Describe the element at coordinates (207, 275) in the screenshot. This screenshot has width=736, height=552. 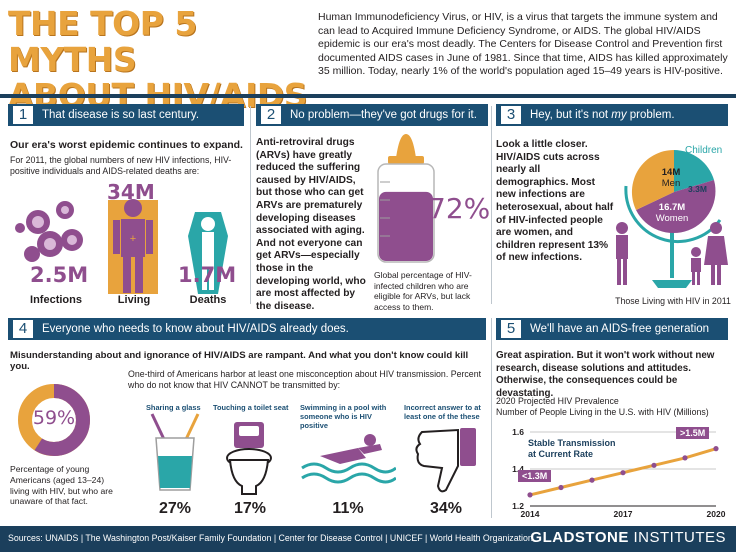
I see `s1-deaths-value: 1.7M` at that location.